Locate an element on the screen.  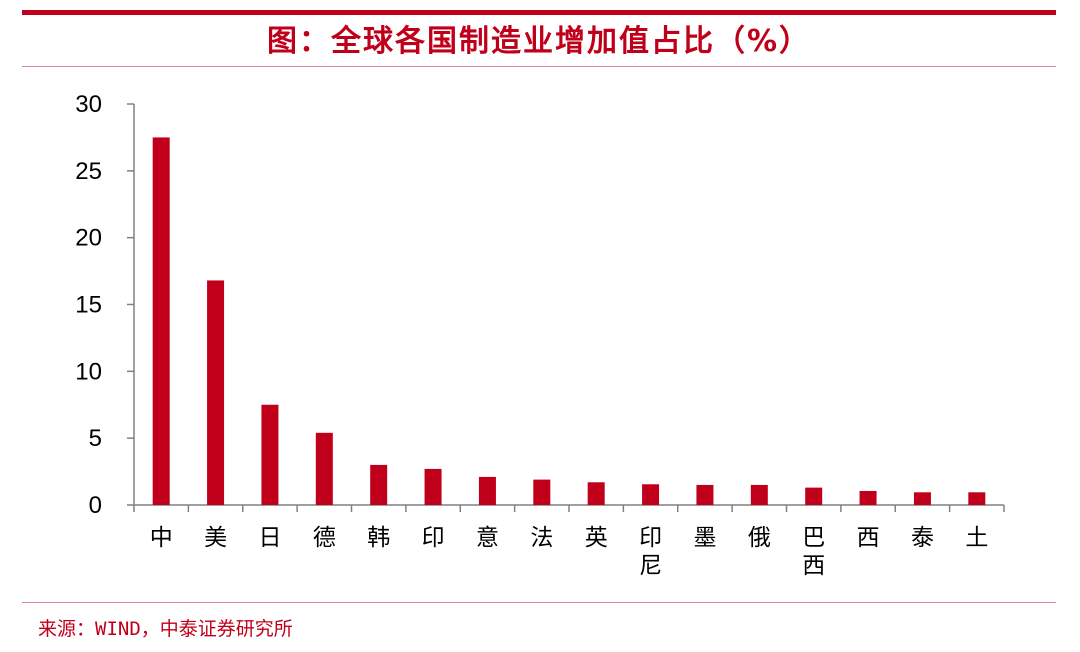
y-tick-label: 10 is located at coordinates (88, 371).